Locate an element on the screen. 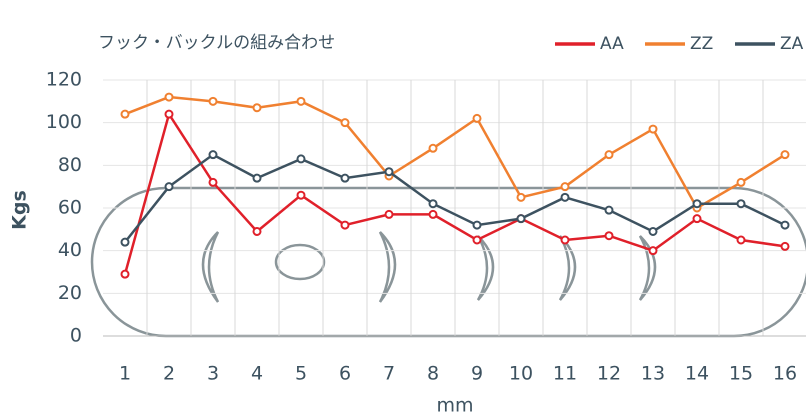 This screenshot has width=806, height=419. y-tick-label: 40 is located at coordinates (70, 250).